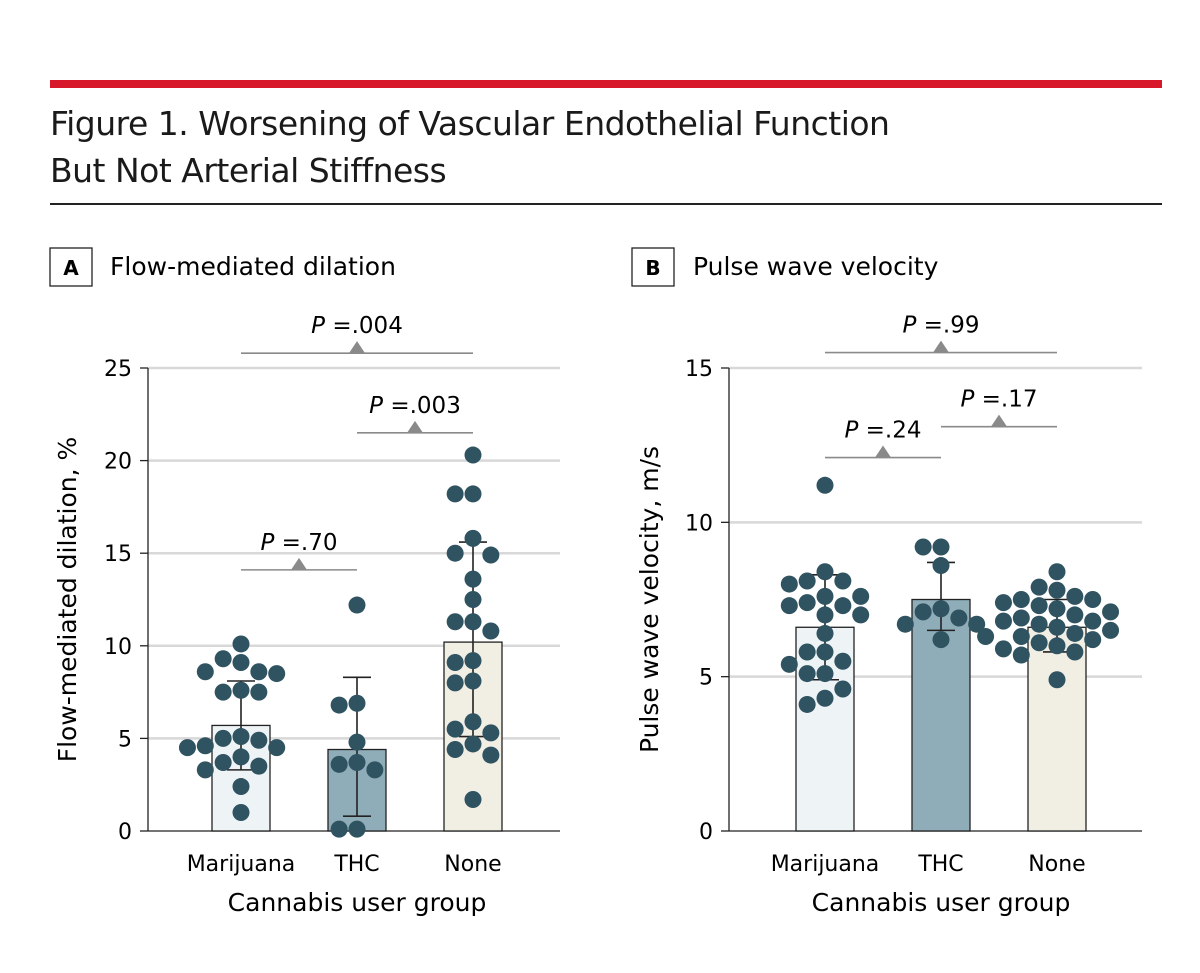 Image resolution: width=1200 pixels, height=973 pixels. I want to click on panel-title: Flow-mediated dilation, so click(253, 266).